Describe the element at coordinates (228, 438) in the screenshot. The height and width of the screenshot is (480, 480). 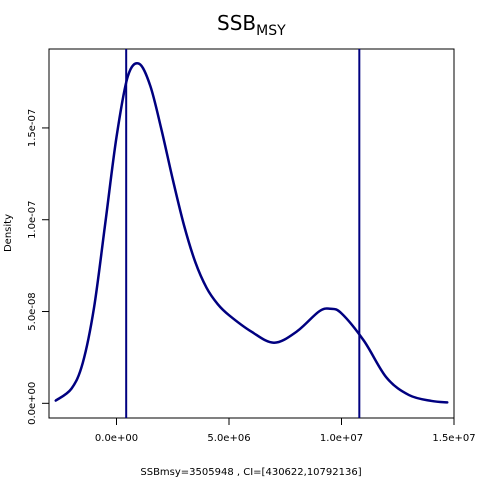
I see `x-tick-label: 5.0e+06` at that location.